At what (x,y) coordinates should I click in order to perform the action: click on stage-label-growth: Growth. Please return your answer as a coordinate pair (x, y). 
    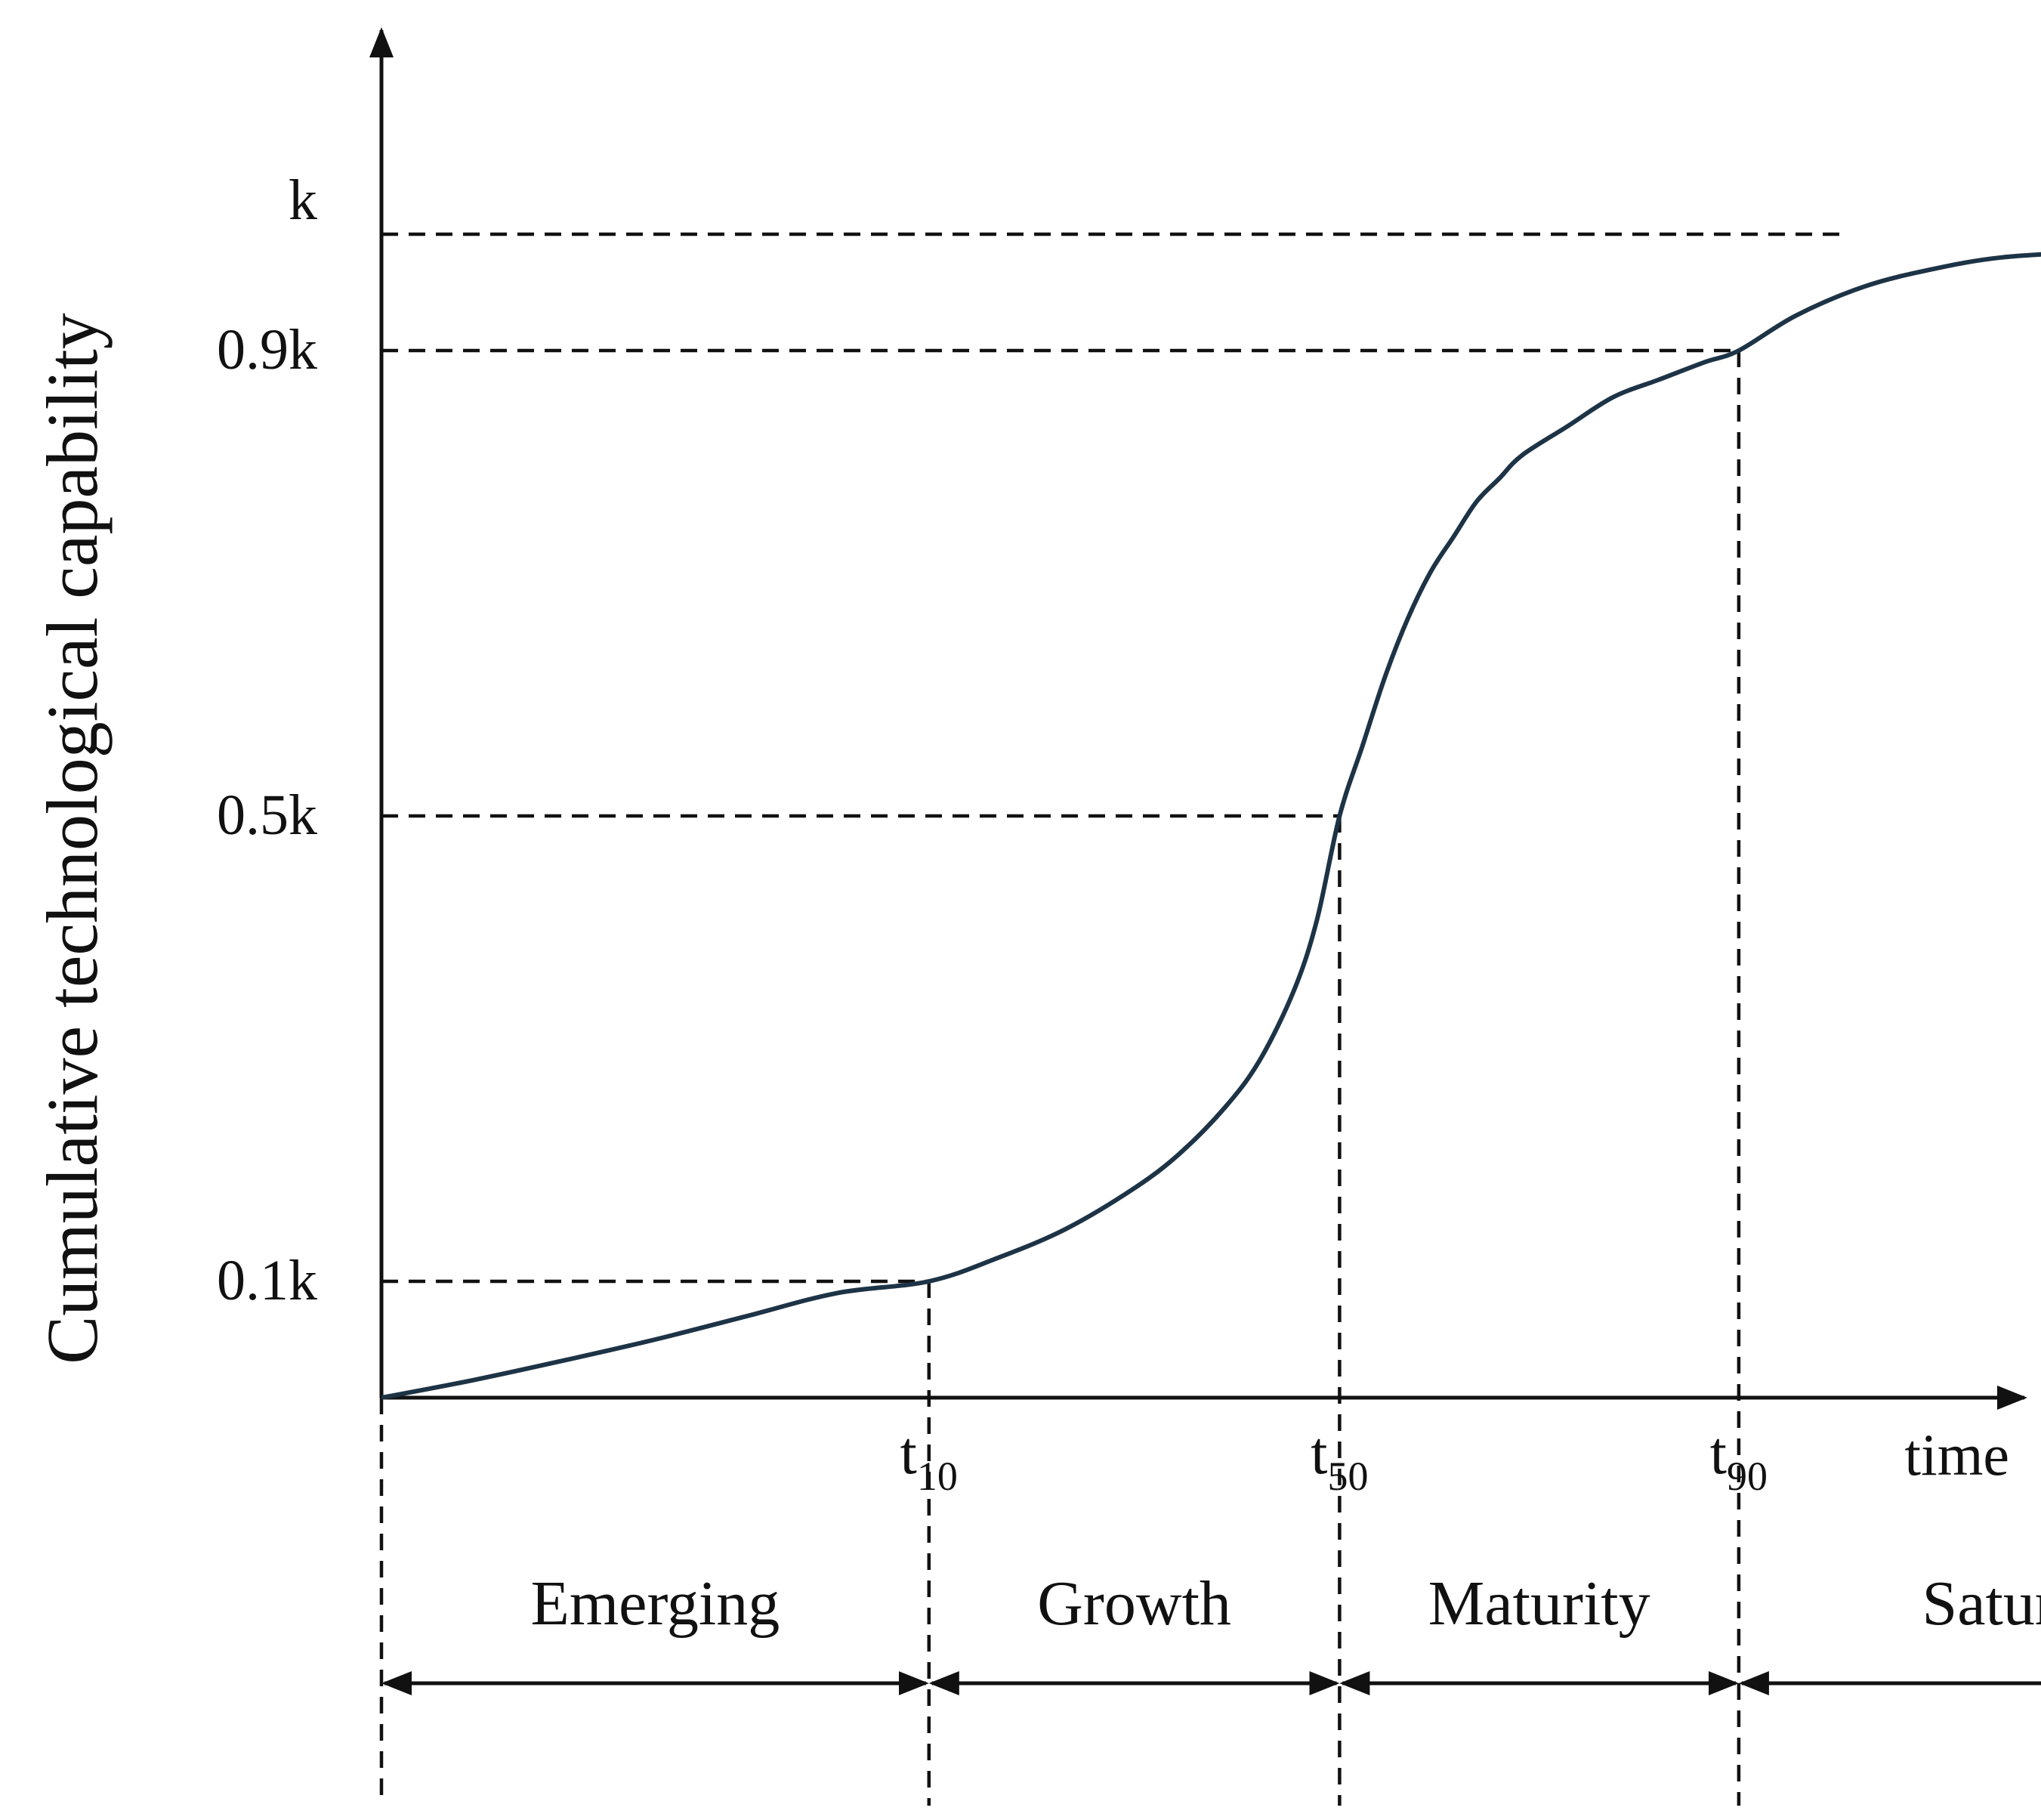
    Looking at the image, I should click on (1134, 1603).